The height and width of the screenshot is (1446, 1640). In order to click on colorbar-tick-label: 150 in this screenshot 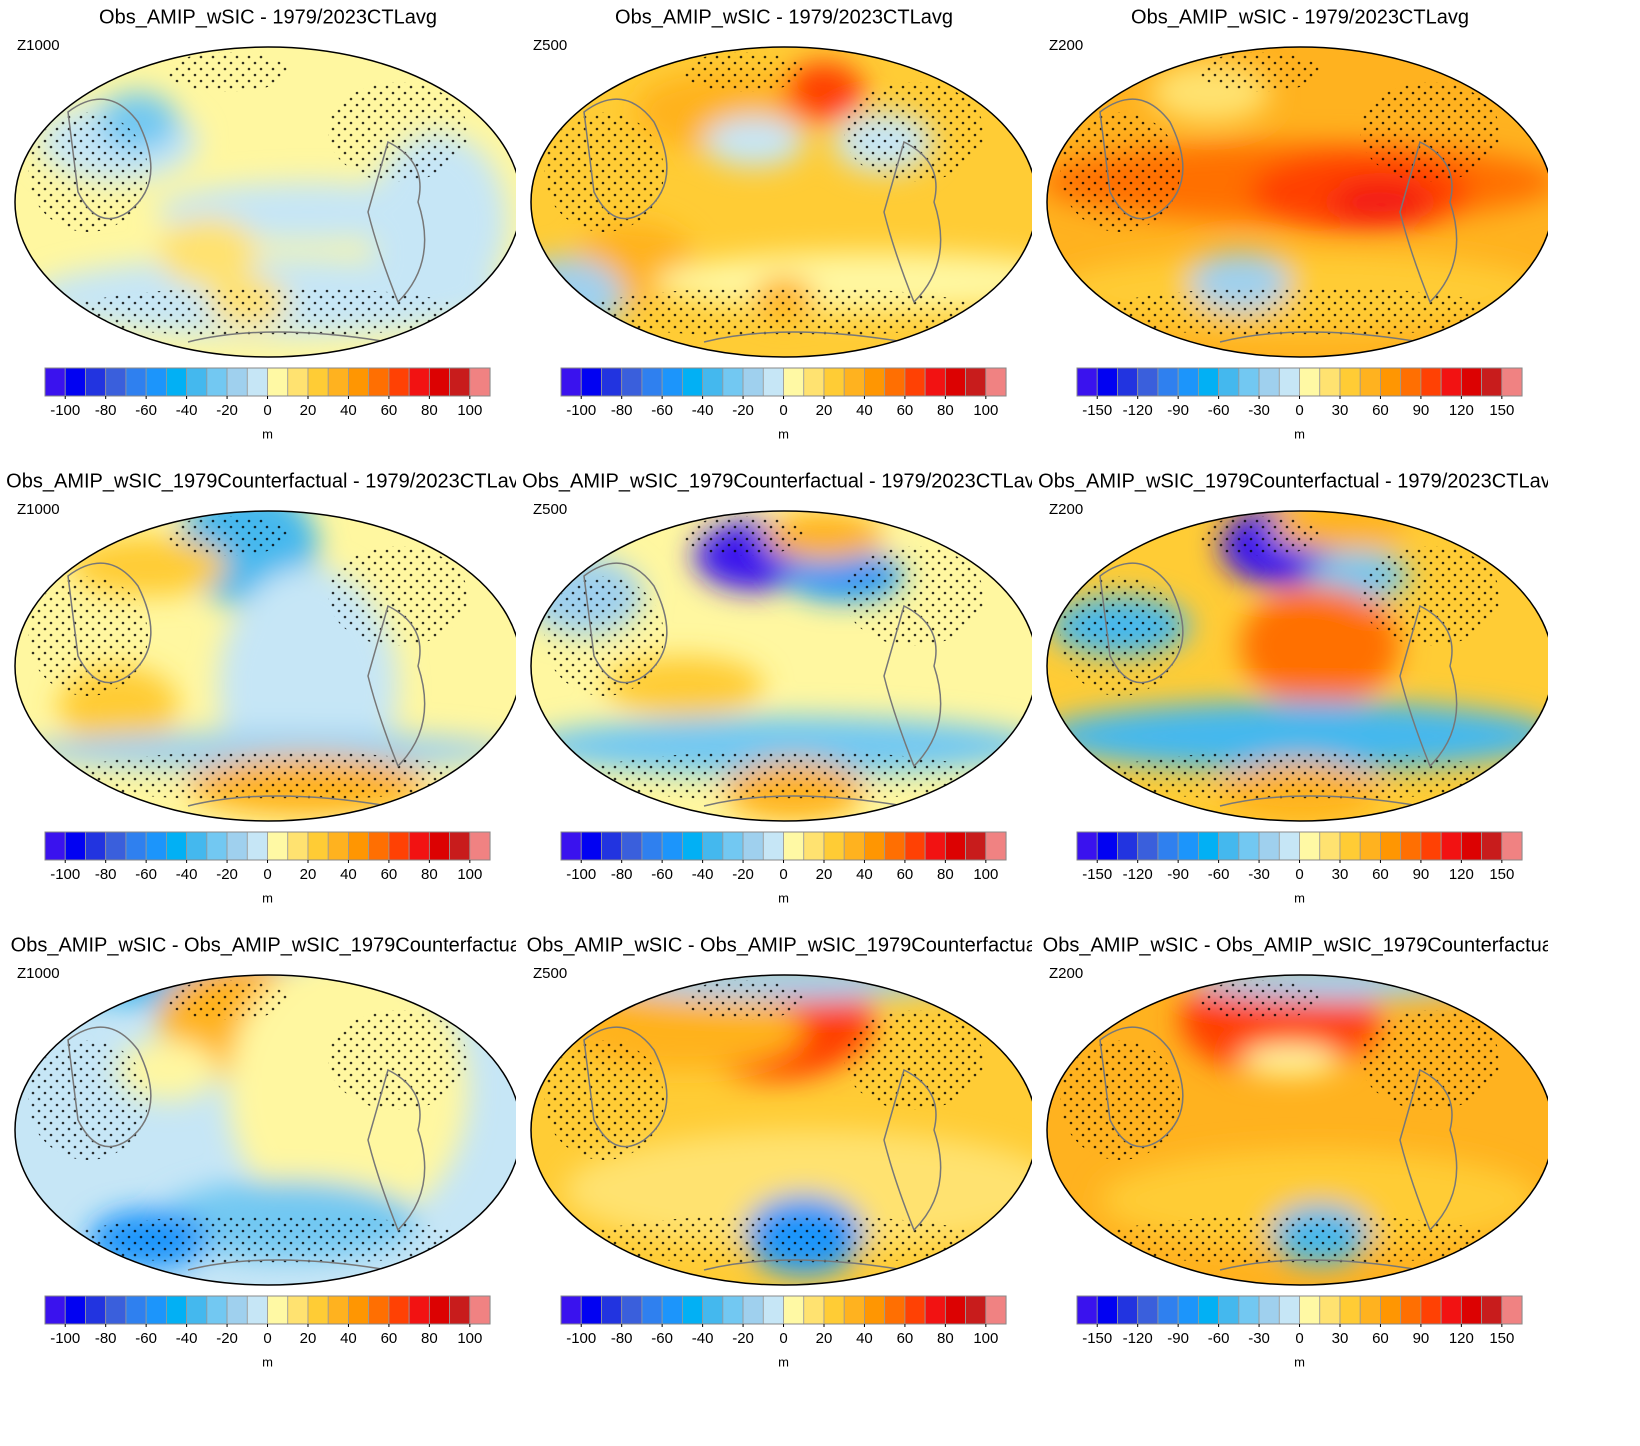, I will do `click(1501, 410)`.